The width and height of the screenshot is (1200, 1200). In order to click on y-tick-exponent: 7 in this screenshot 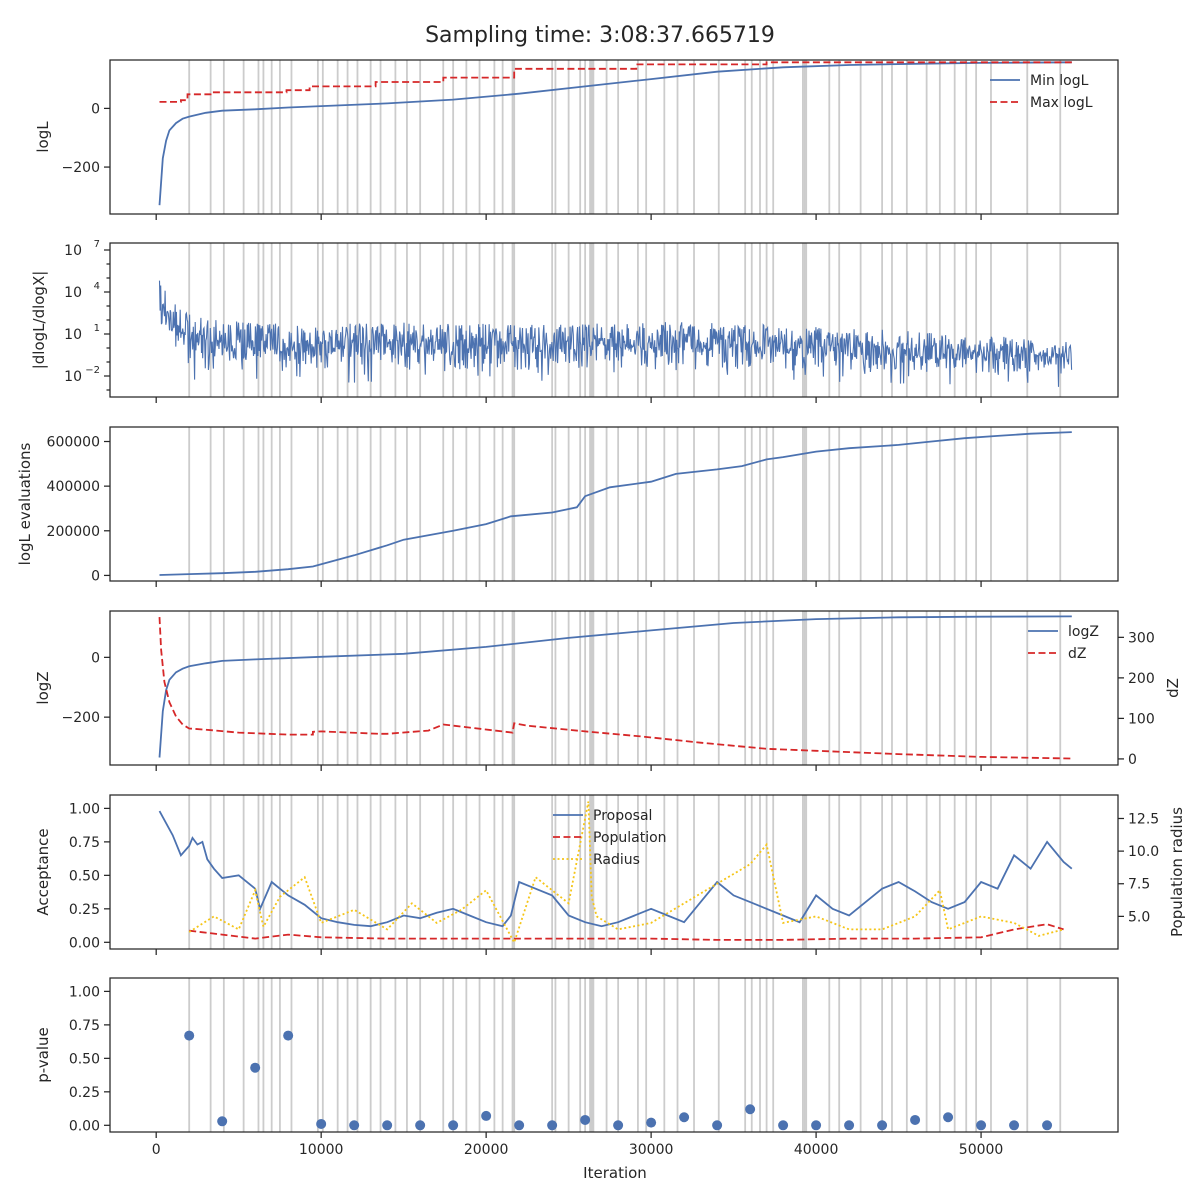, I will do `click(97, 244)`.